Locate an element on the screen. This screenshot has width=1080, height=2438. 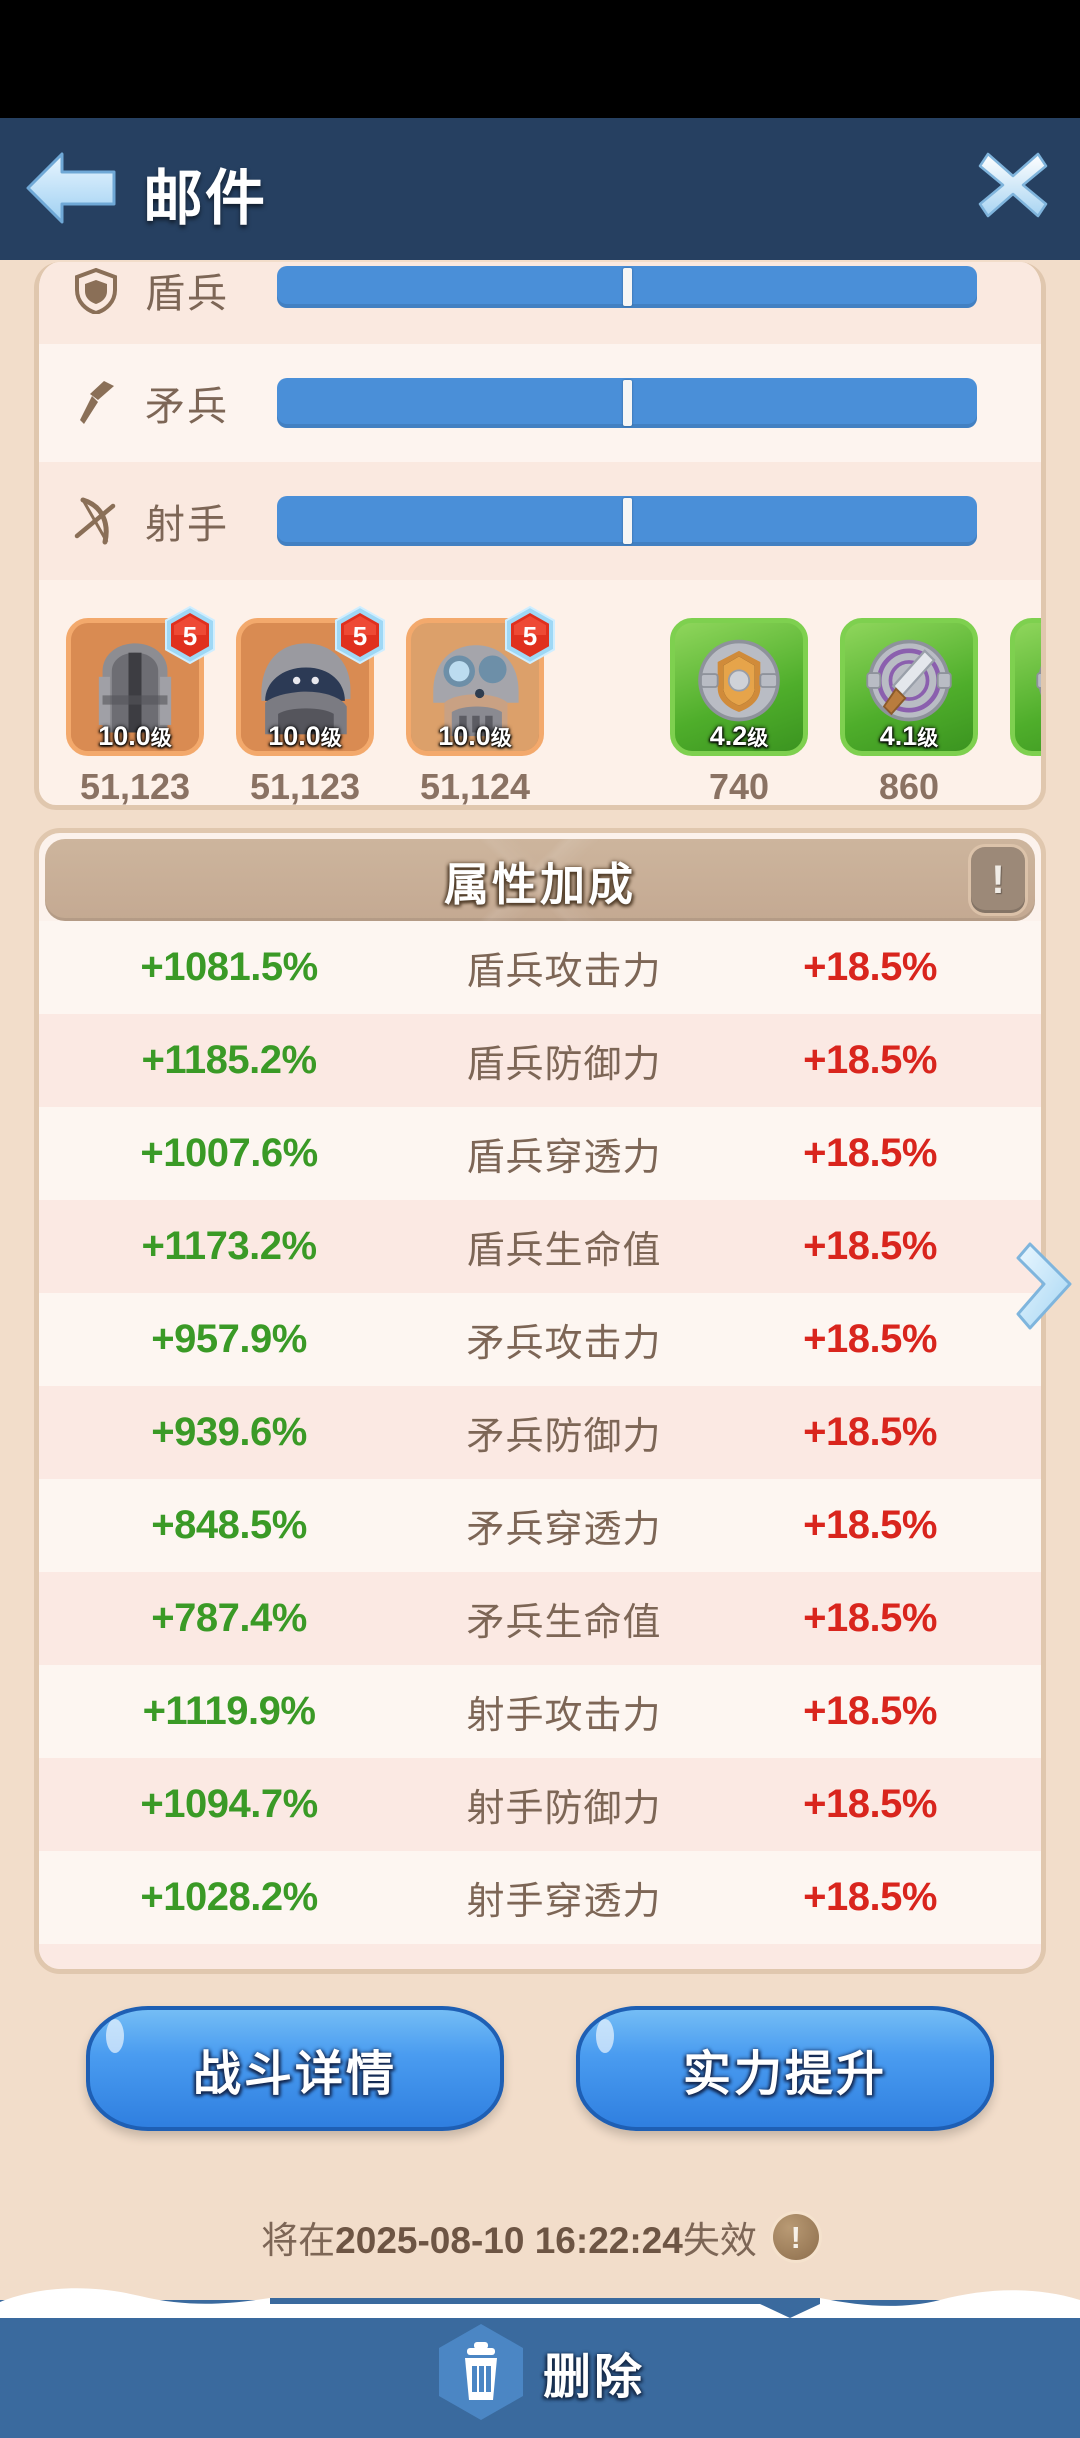
table-row: +957.9% 矛兵攻击力 +18.5% is located at coordinates (540, 1339).